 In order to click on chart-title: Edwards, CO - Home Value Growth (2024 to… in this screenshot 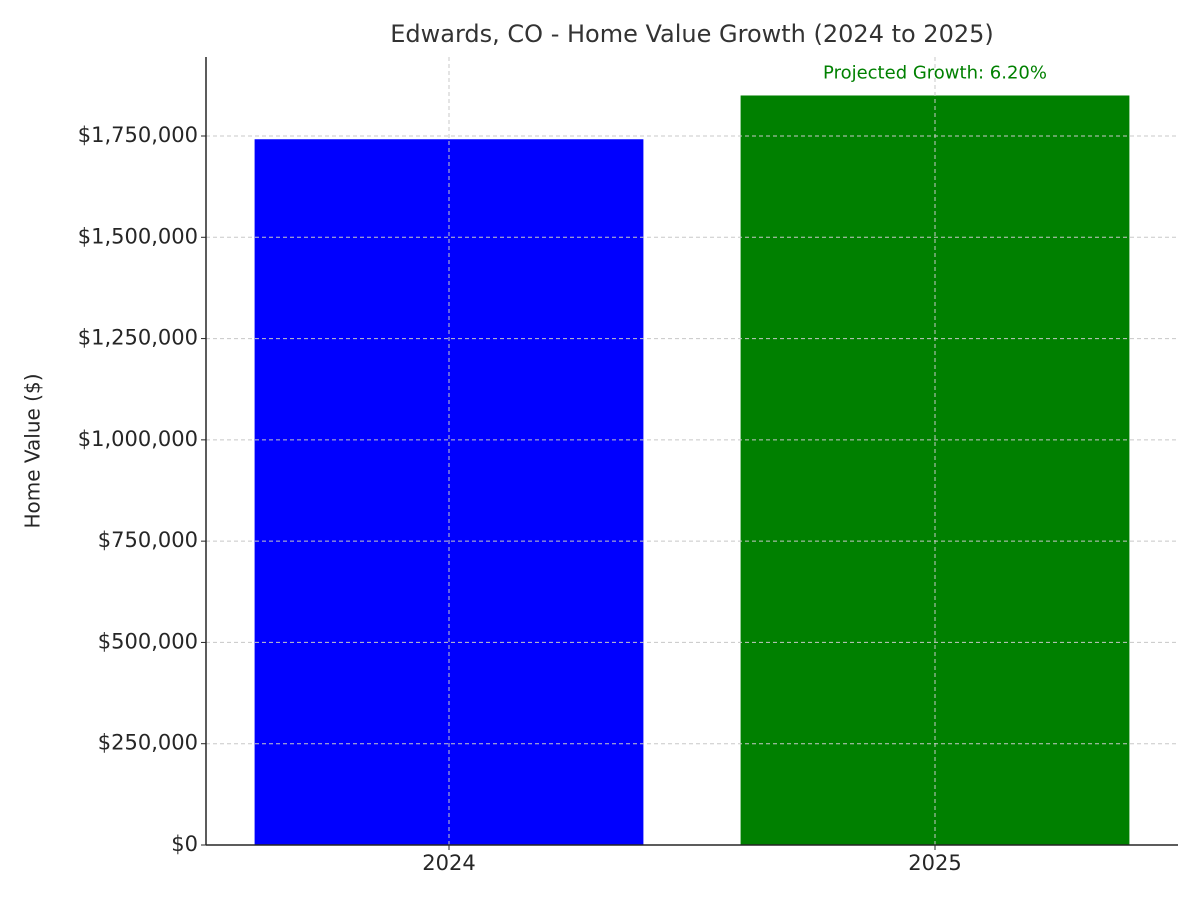, I will do `click(692, 34)`.